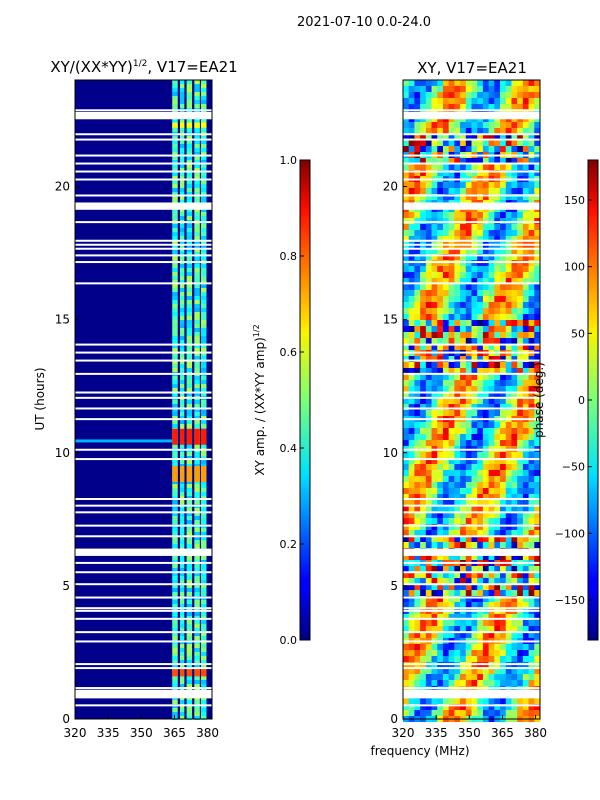  Describe the element at coordinates (469, 727) in the screenshot. I see `phase-x-axis: 320 335 350 365 380` at that location.